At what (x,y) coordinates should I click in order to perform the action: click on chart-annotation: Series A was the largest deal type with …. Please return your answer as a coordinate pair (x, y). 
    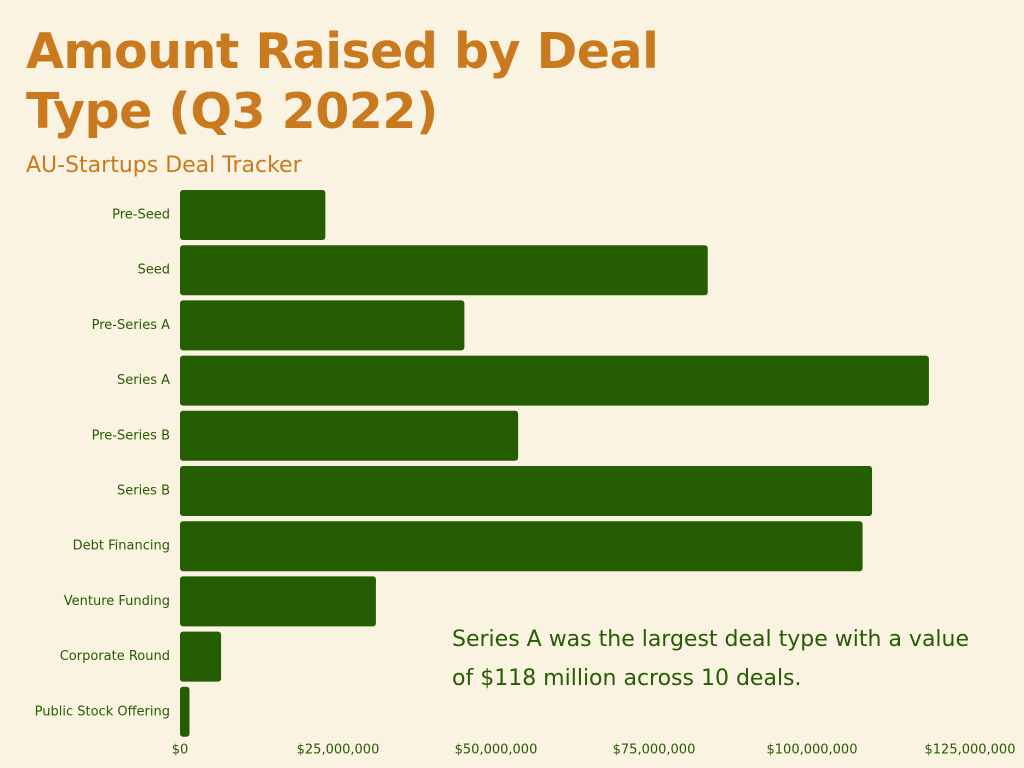
    Looking at the image, I should click on (711, 659).